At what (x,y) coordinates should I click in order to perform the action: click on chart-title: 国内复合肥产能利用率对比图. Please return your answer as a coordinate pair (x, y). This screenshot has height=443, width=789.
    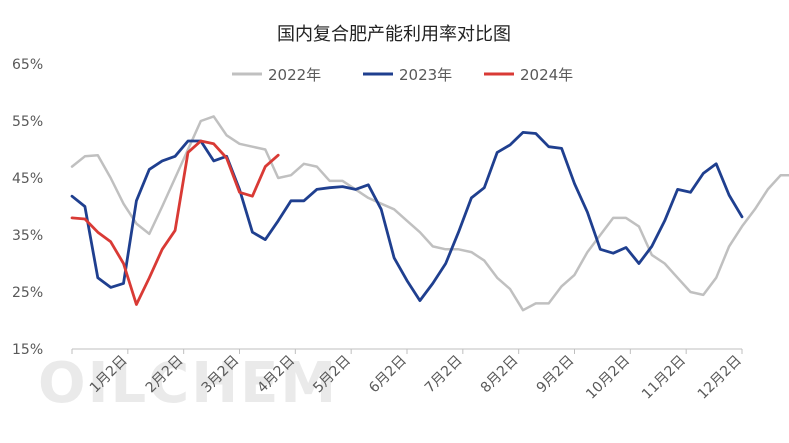
    Looking at the image, I should click on (394, 34).